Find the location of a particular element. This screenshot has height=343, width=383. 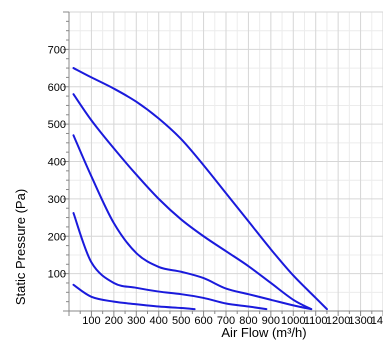

x-tick-label: 800 is located at coordinates (248, 321).